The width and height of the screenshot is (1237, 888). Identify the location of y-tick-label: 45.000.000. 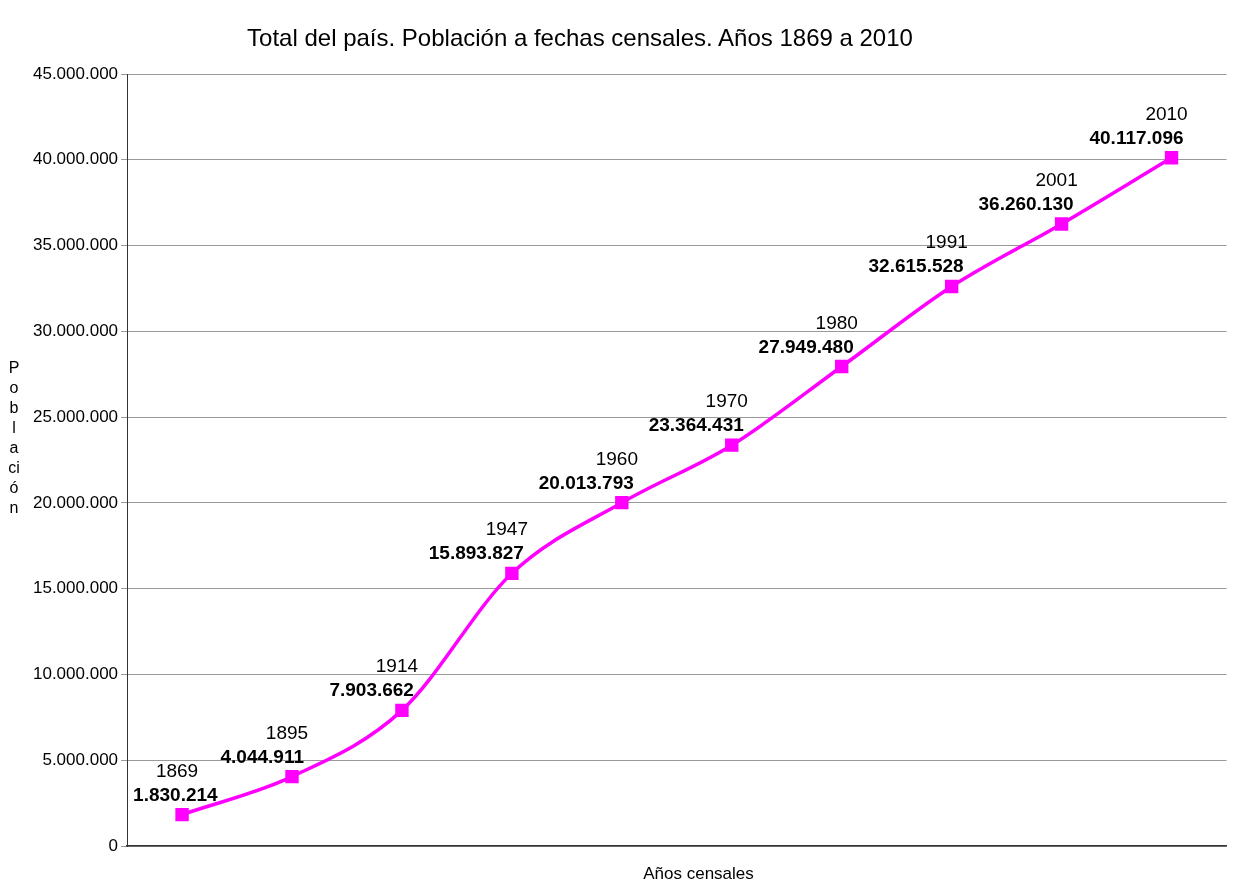
(75, 73).